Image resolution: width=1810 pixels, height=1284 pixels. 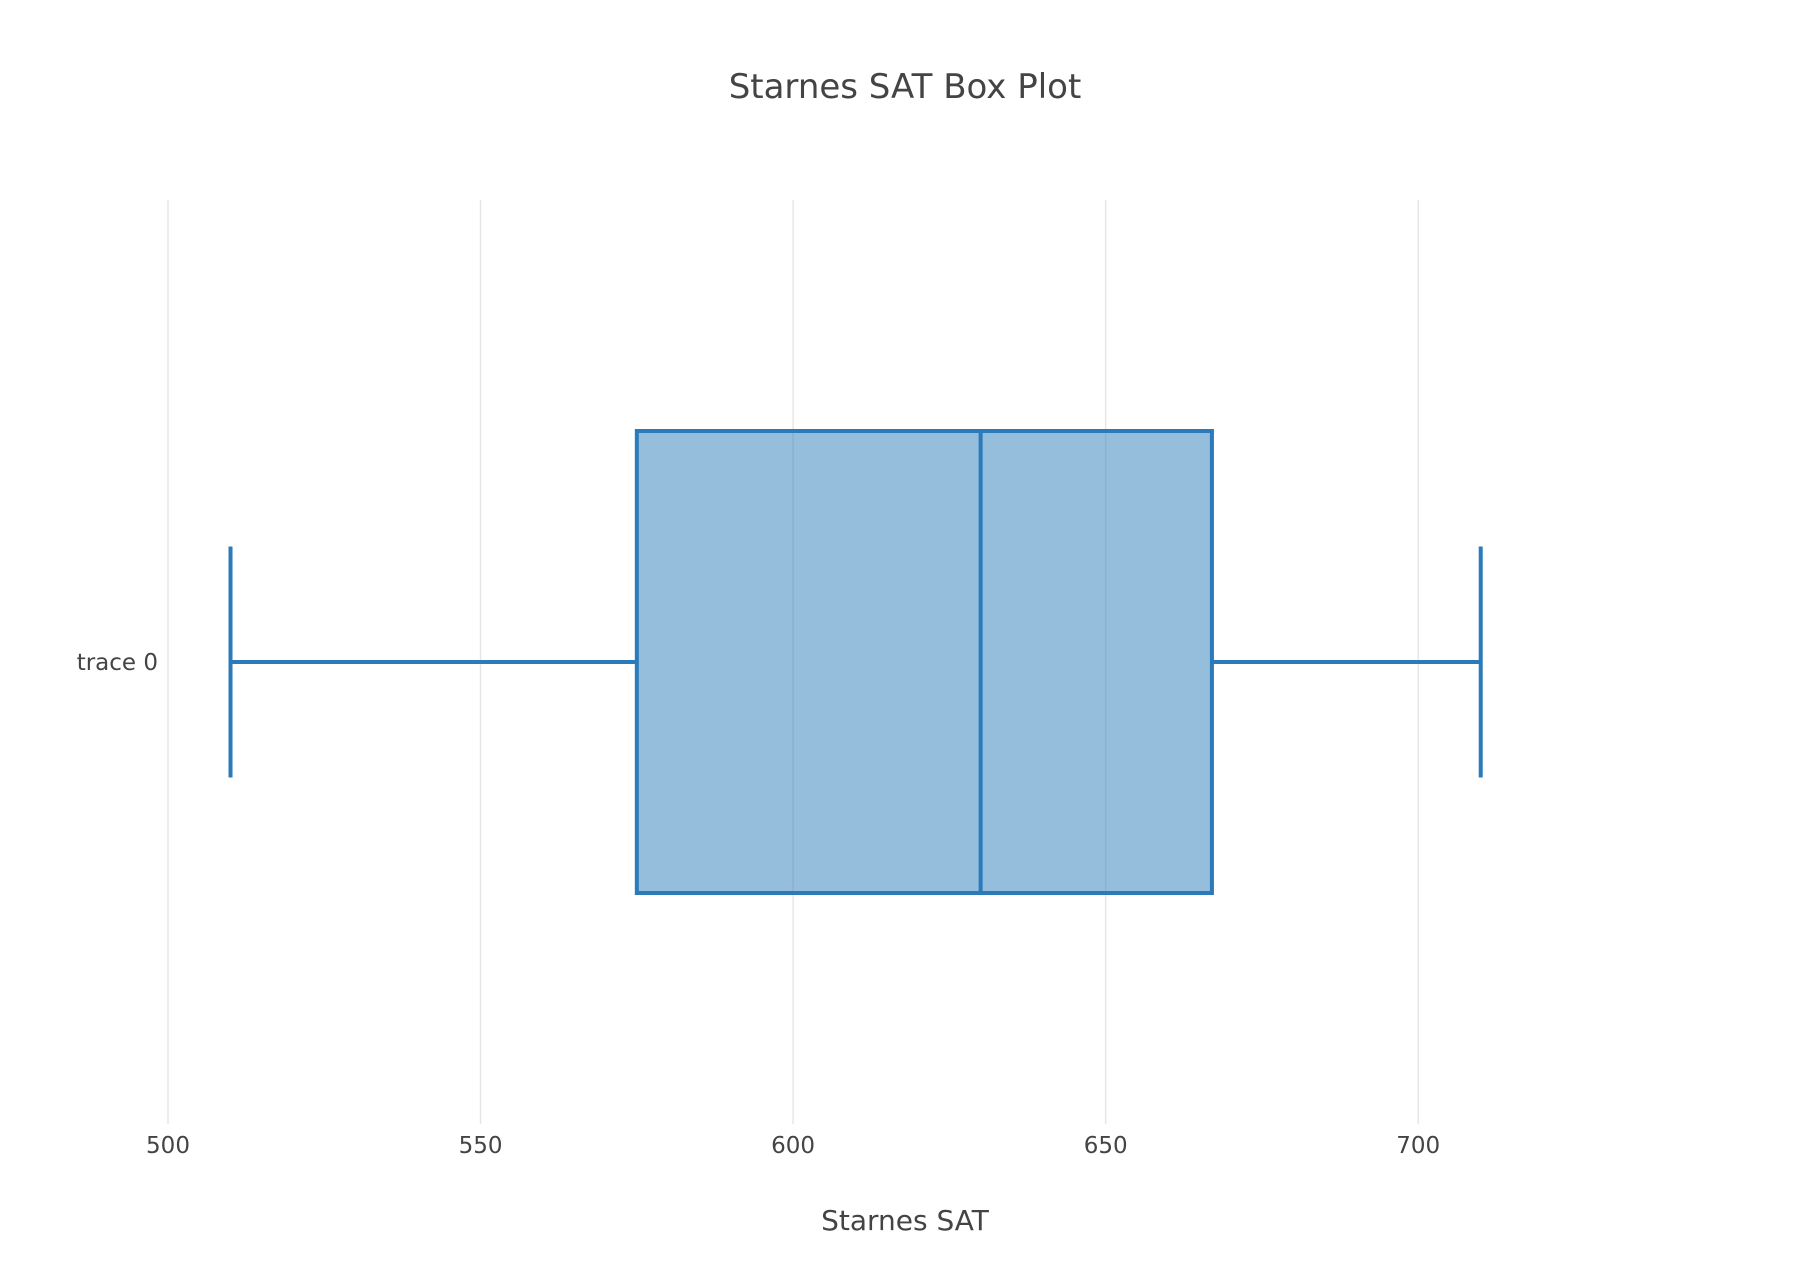 I want to click on x-tick-label-500: 500, so click(x=168, y=1146).